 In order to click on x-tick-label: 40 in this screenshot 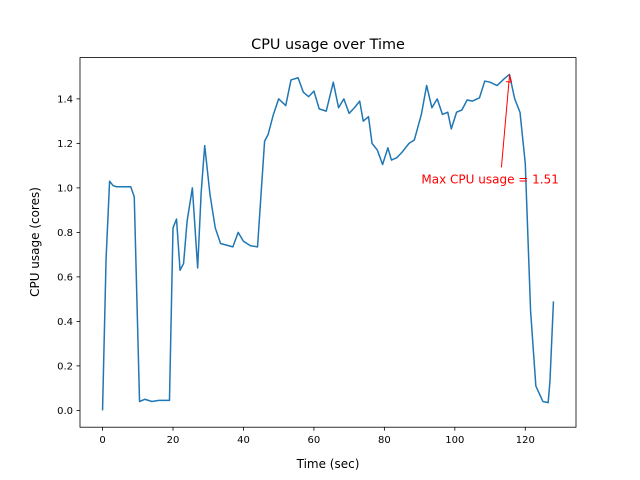, I will do `click(243, 440)`.